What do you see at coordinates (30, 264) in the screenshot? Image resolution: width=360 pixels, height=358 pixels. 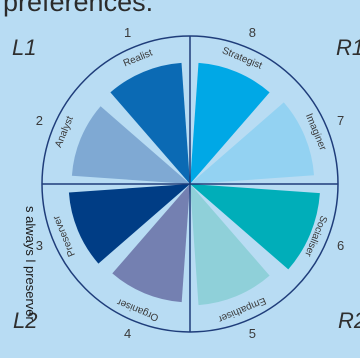 I see `side-text: s always l preserver` at bounding box center [30, 264].